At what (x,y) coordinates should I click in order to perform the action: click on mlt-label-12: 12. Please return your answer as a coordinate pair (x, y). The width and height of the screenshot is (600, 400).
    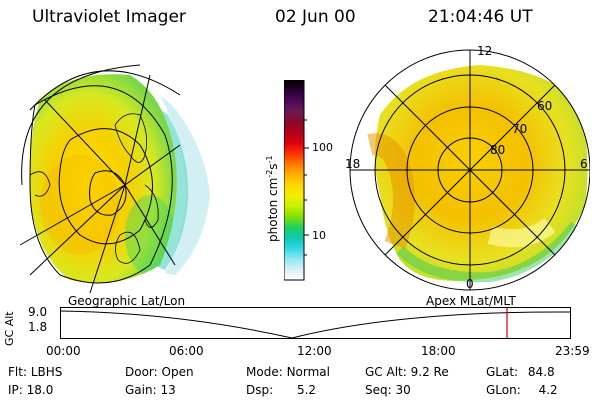
    Looking at the image, I should click on (485, 51).